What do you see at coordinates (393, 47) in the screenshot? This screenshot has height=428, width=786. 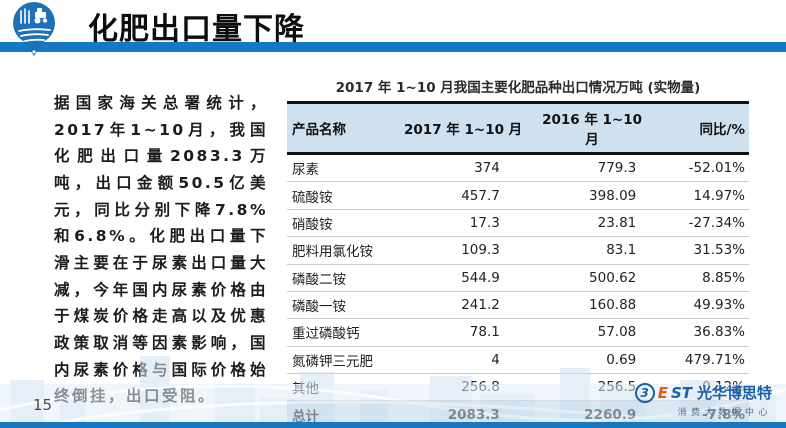 I see `header-accent-bar` at bounding box center [393, 47].